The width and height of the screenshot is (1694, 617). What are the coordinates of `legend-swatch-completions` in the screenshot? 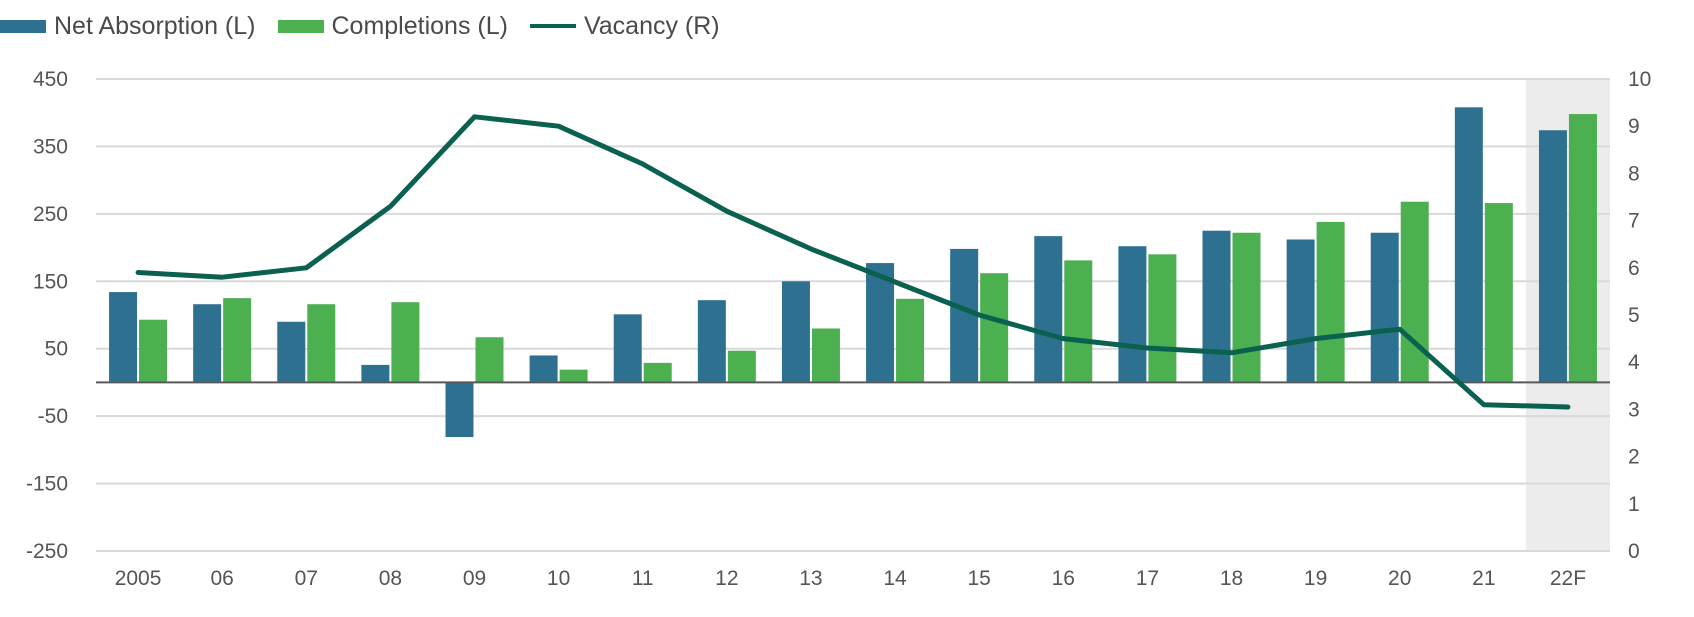 It's located at (300, 26).